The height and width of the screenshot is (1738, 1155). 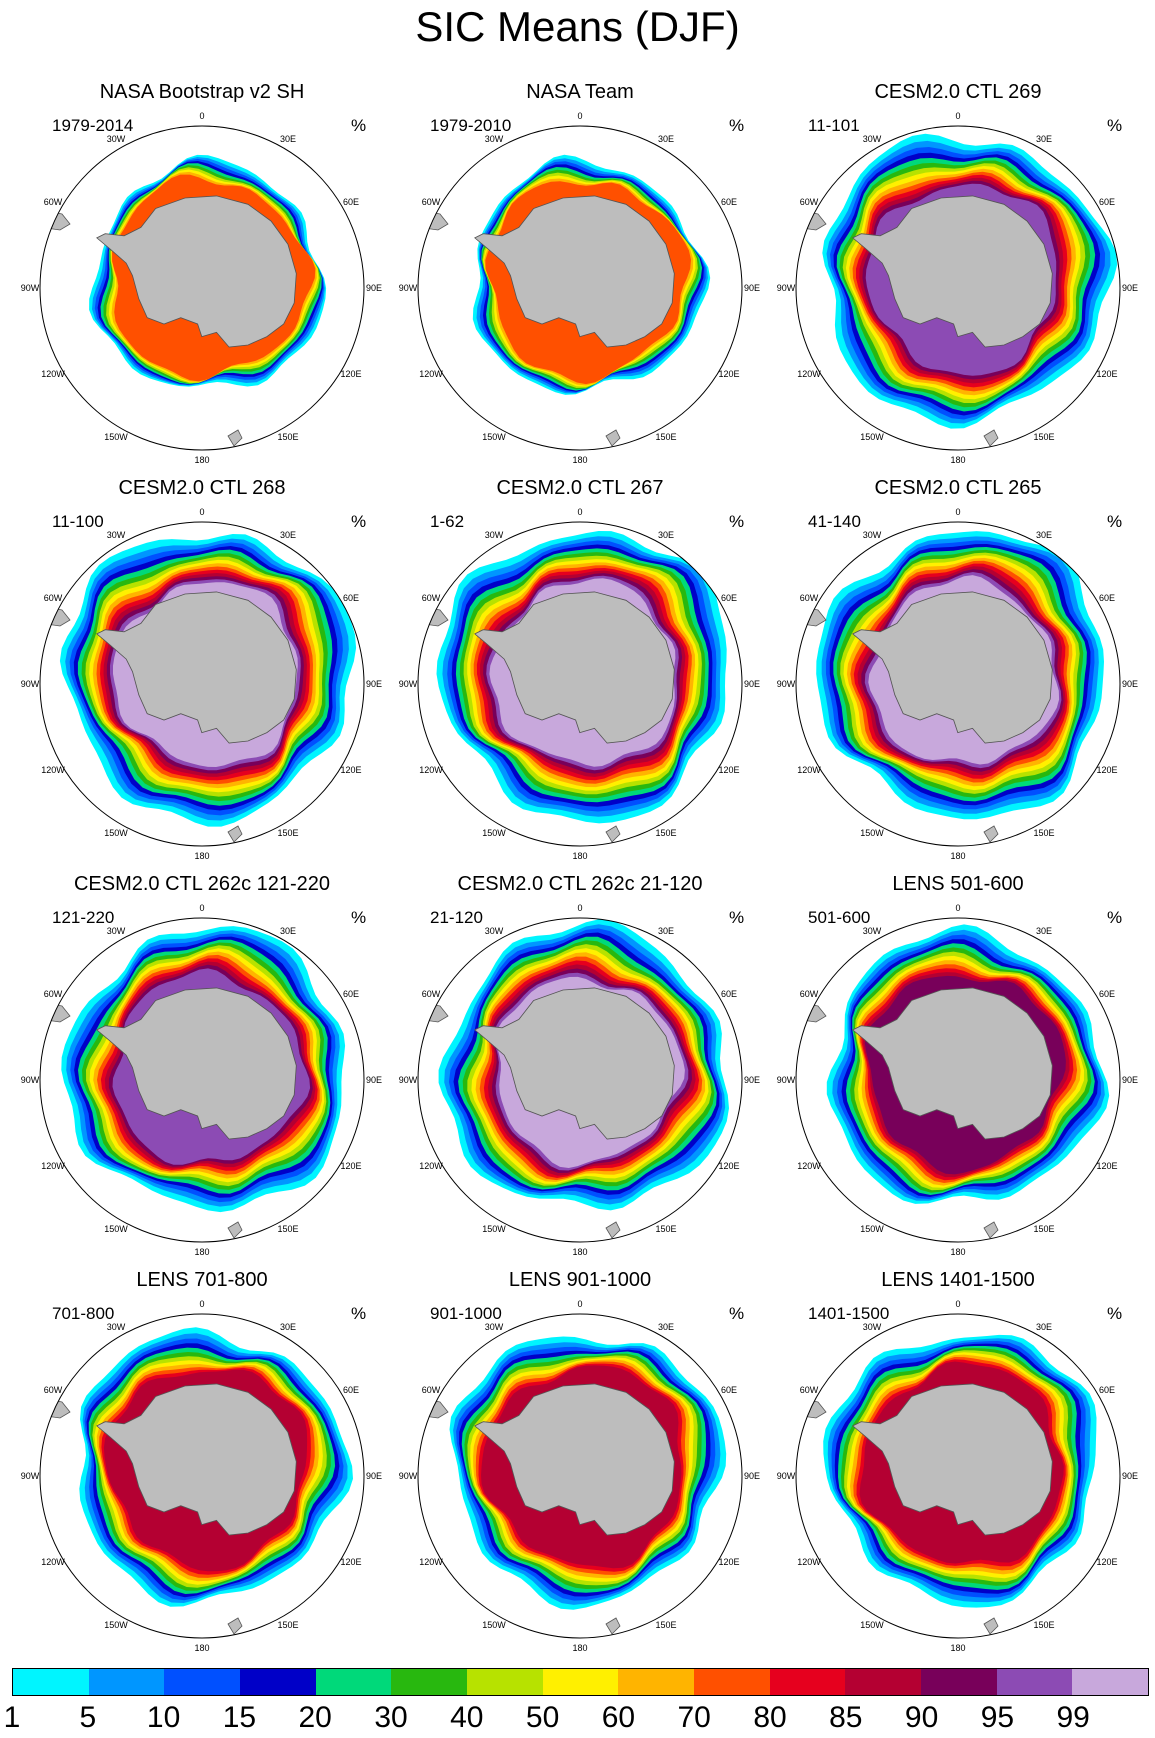 I want to click on panel-title: CESM2.0 CTL 268, so click(x=202, y=488).